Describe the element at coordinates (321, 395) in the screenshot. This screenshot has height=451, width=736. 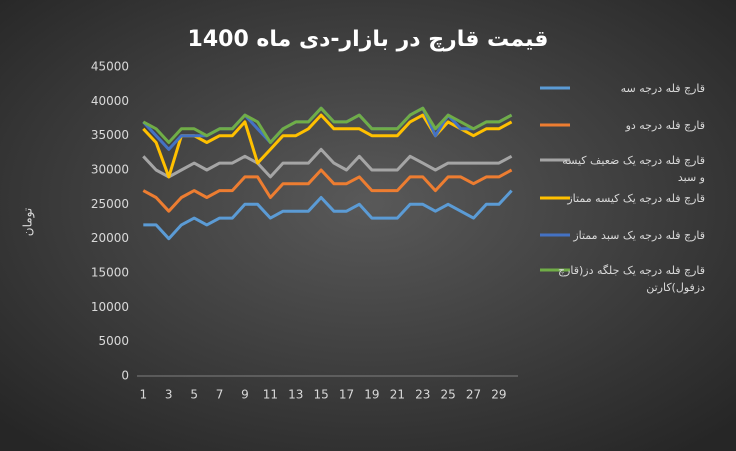
I see `x-tick-label: 15` at that location.